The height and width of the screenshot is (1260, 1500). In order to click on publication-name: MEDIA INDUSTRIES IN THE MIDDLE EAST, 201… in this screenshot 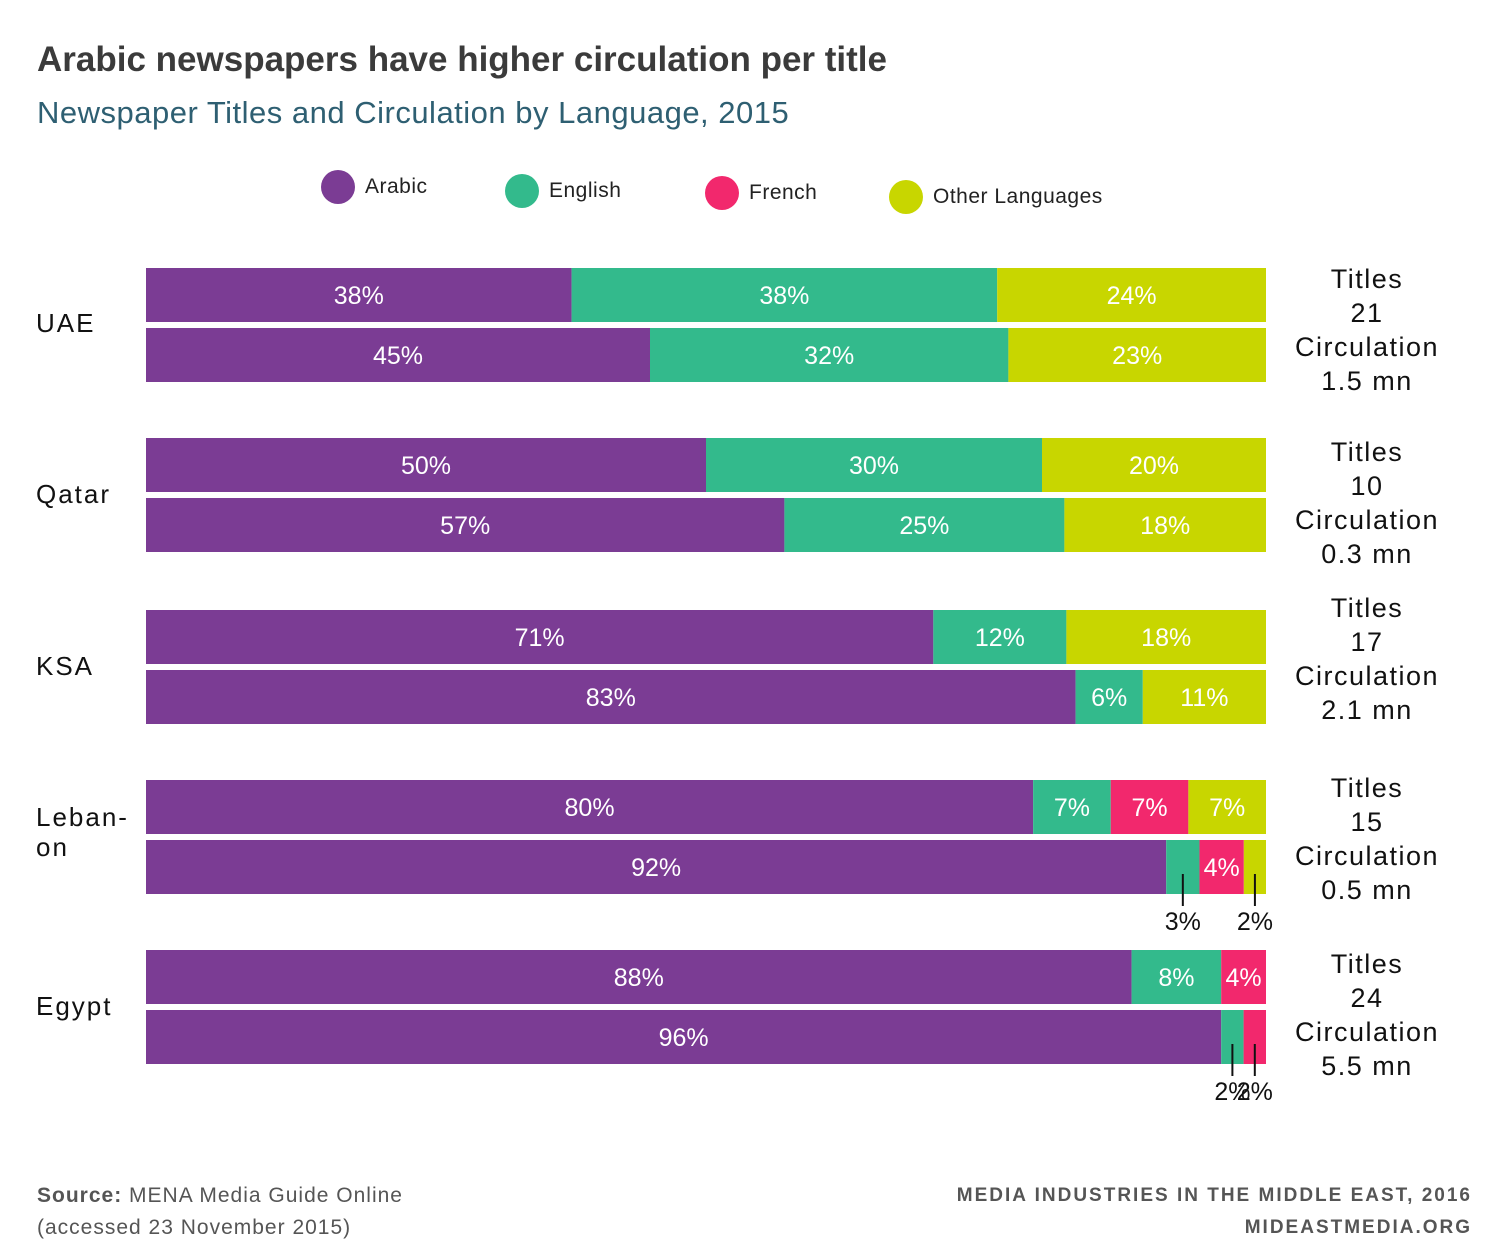, I will do `click(1214, 1195)`.